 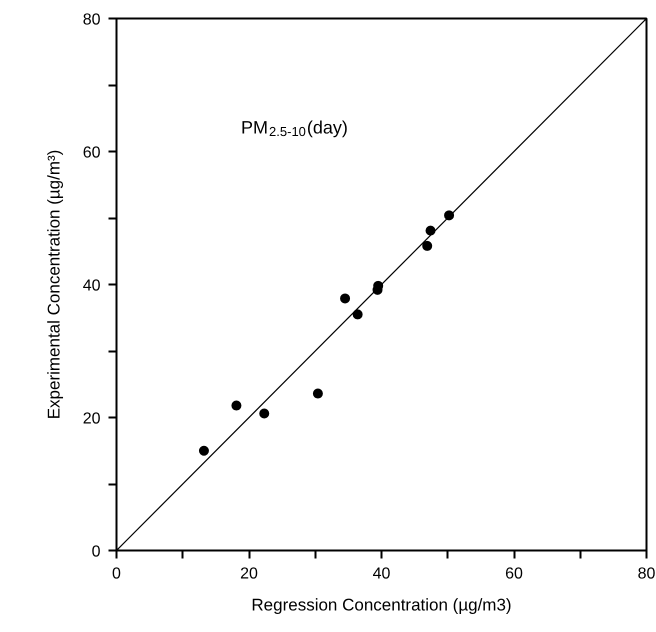 I want to click on x-tick-label: 80, so click(x=647, y=574).